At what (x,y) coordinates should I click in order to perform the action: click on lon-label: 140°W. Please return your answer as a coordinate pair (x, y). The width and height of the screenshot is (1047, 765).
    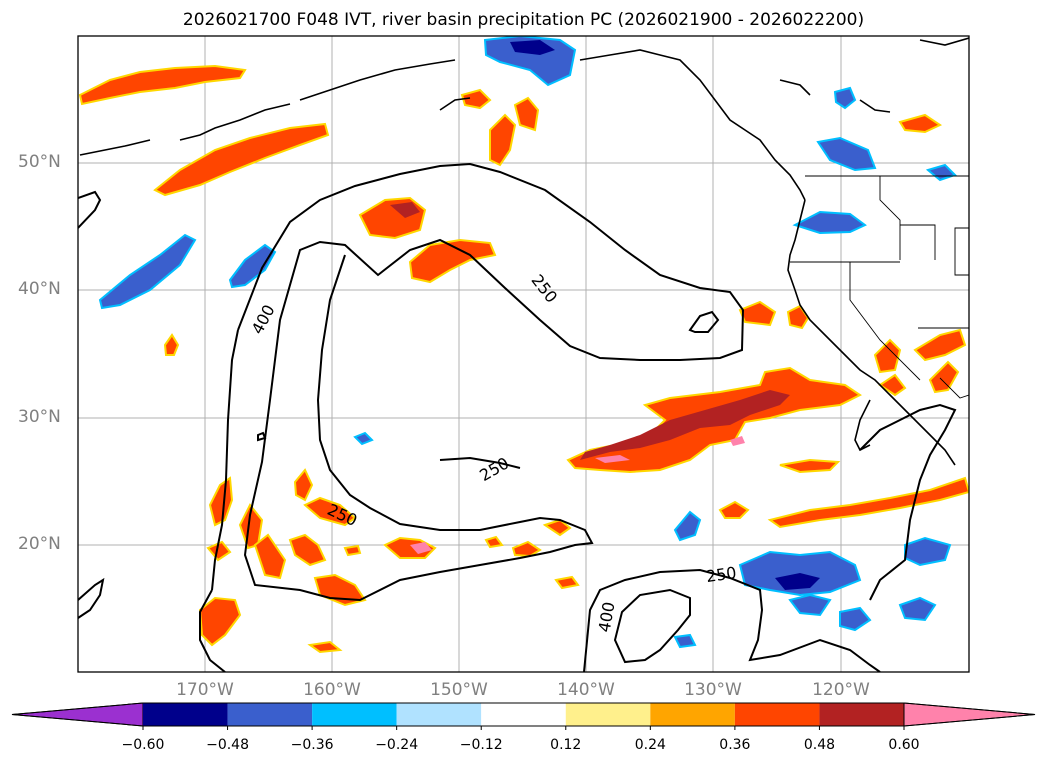
    Looking at the image, I should click on (586, 690).